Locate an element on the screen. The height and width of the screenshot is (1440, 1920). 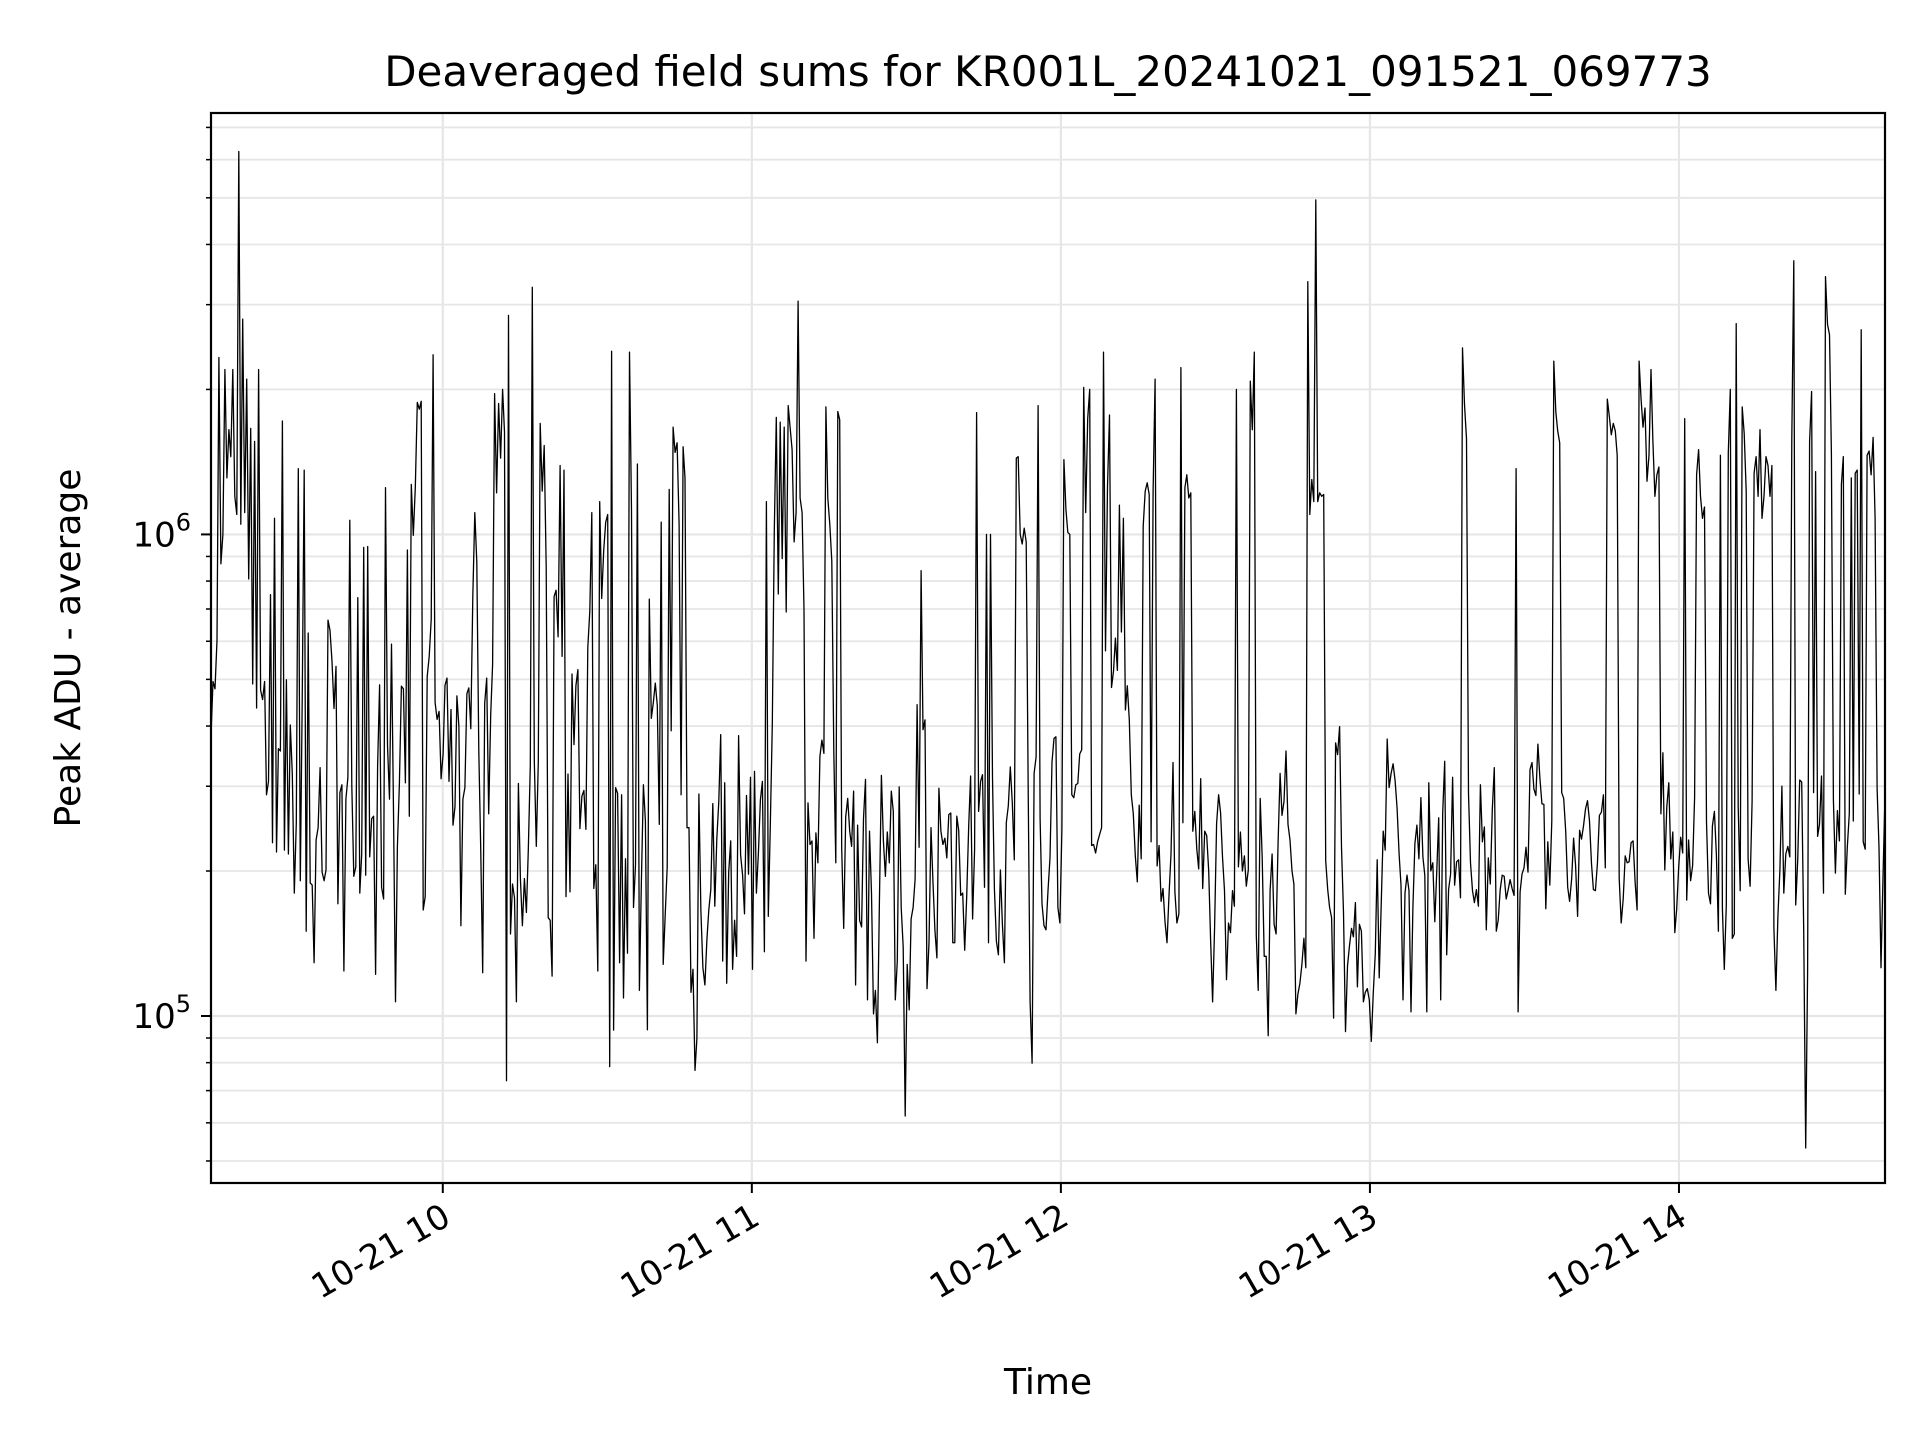
y-axis: 10⁵ 10⁶ is located at coordinates (171, 644).